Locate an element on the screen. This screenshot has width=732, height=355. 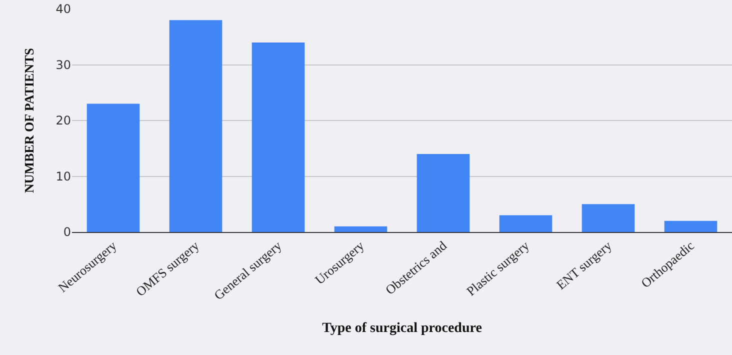
y-tick-label: 0 is located at coordinates (67, 232).